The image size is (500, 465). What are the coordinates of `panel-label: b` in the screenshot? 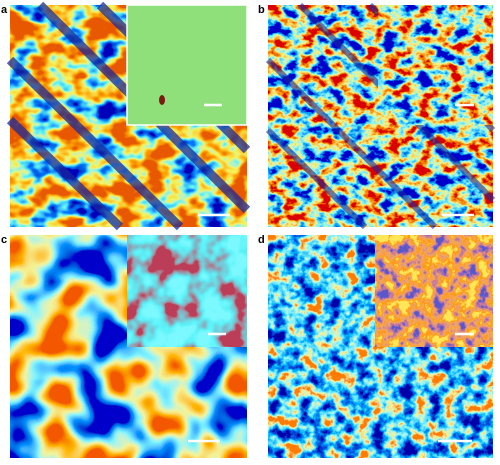 It's located at (261, 10).